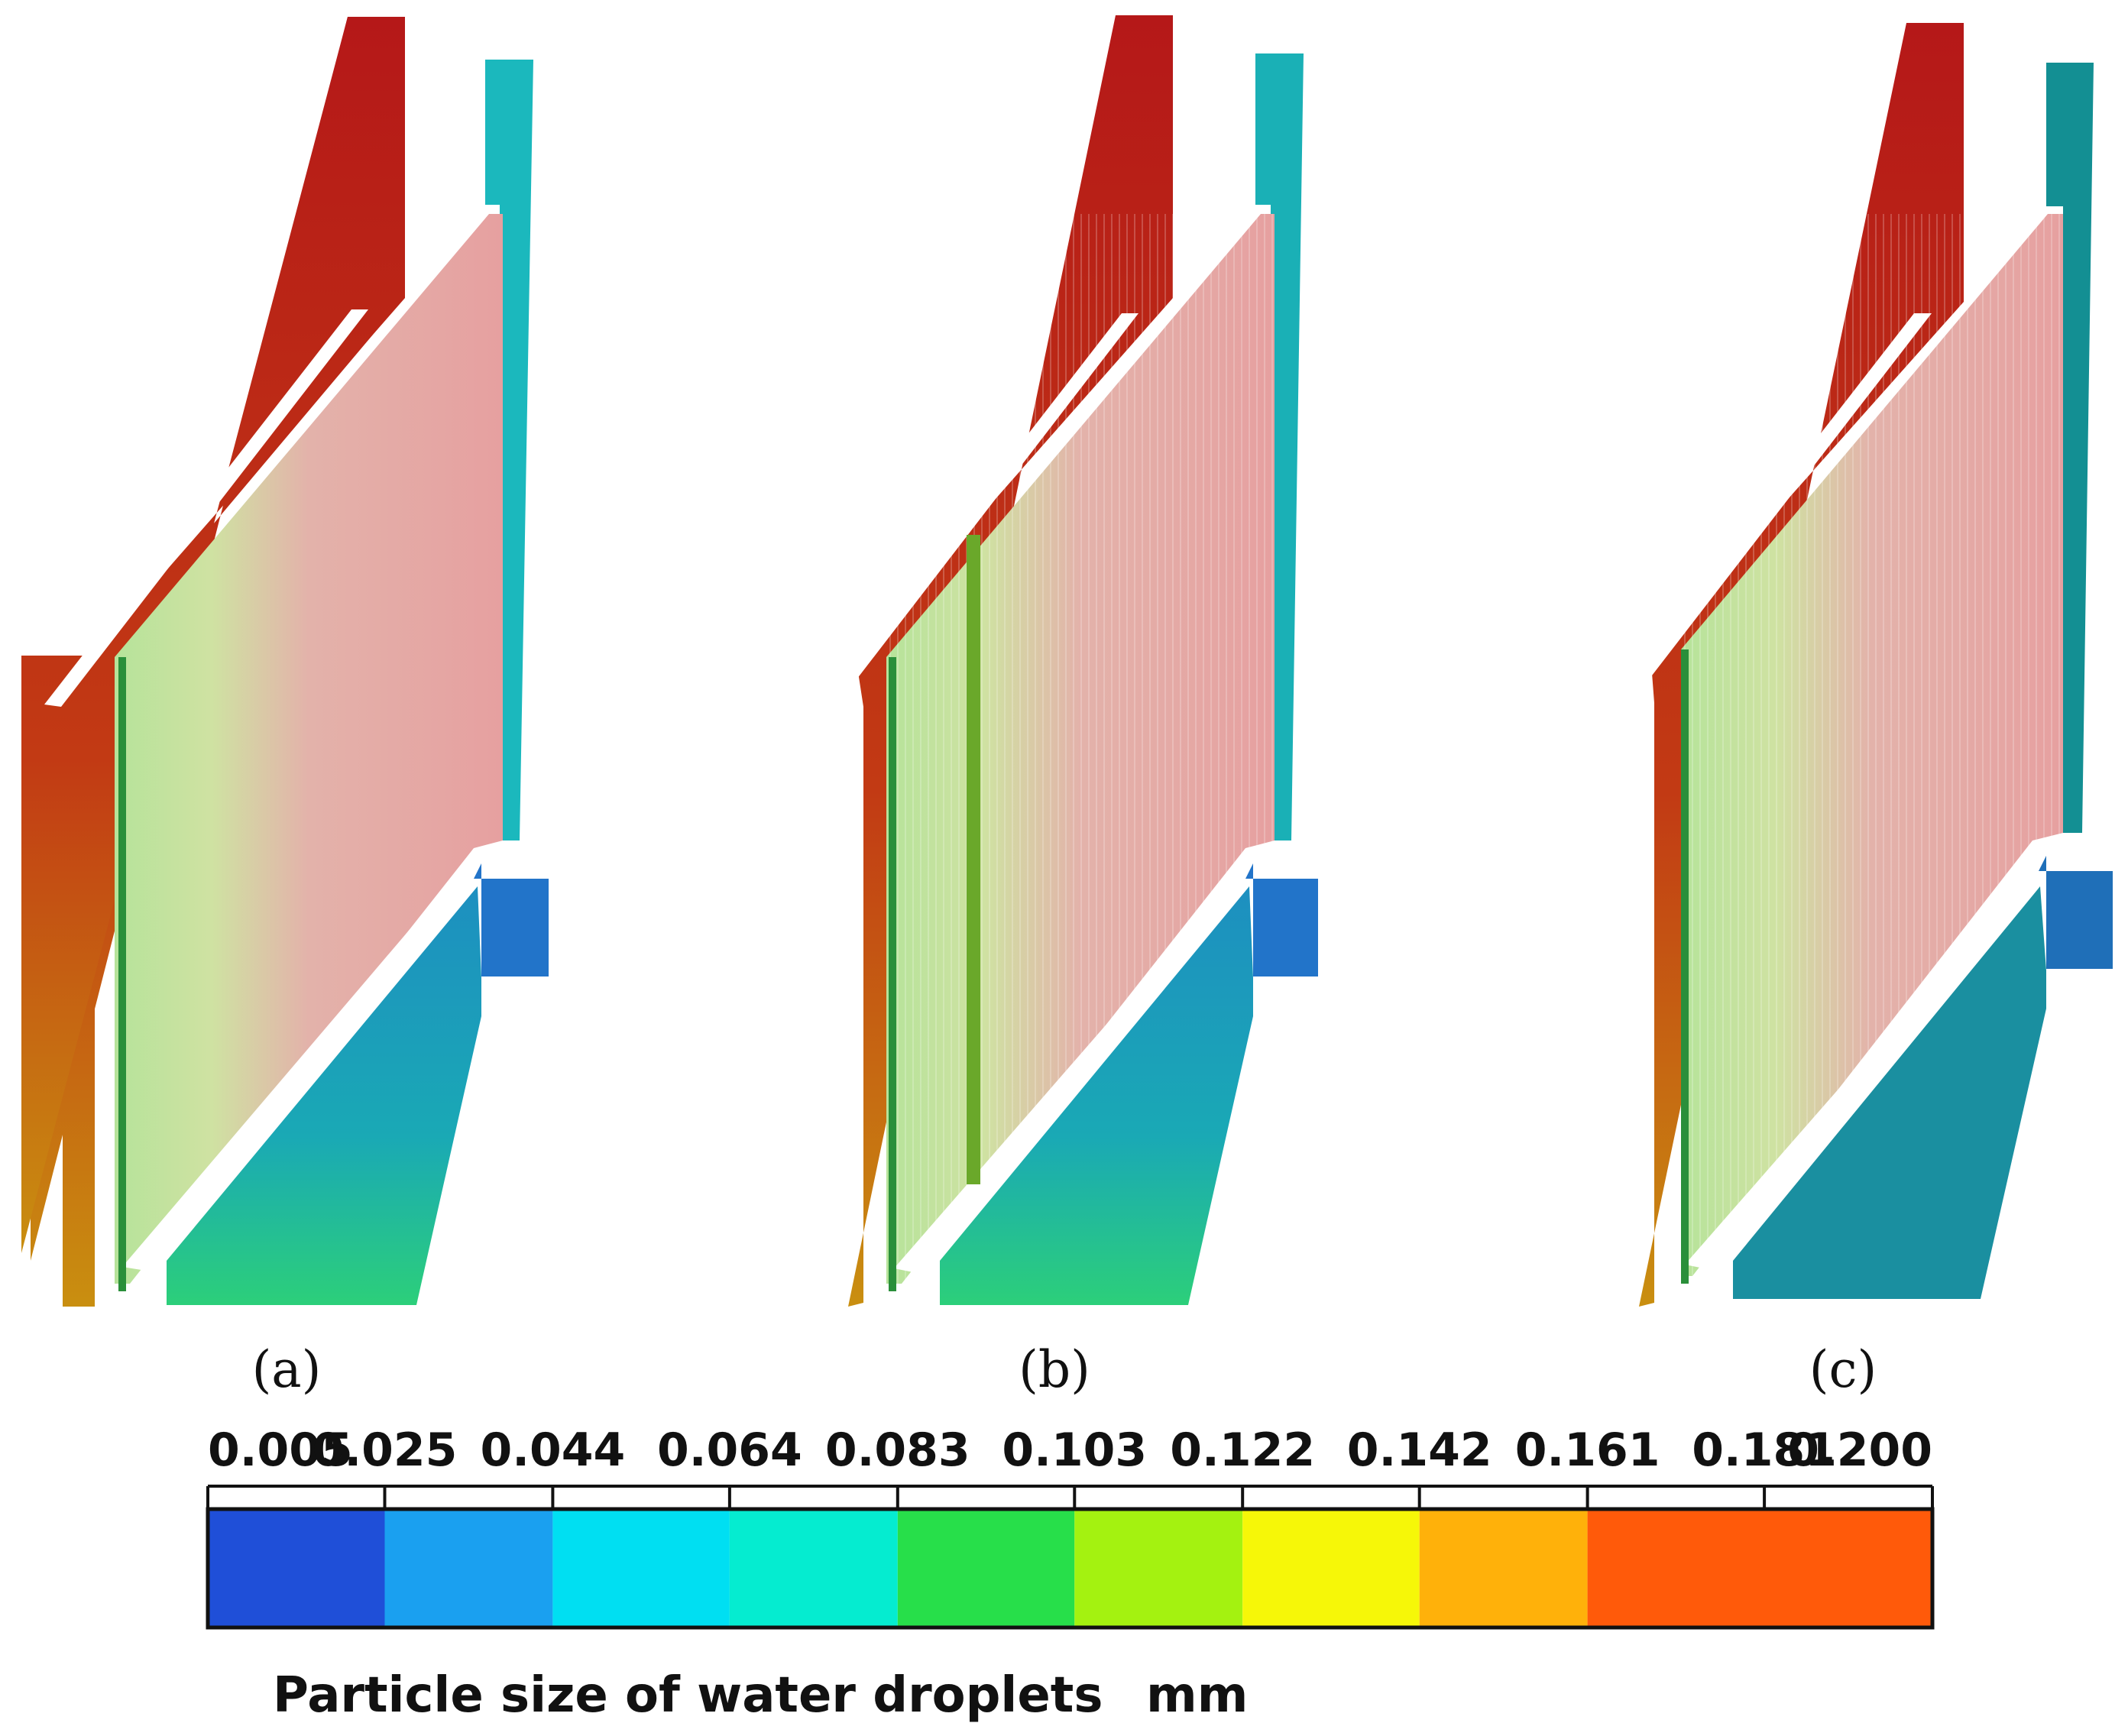 The height and width of the screenshot is (1736, 2128). I want to click on colorbar-tick-label: 0.142, so click(1420, 1450).